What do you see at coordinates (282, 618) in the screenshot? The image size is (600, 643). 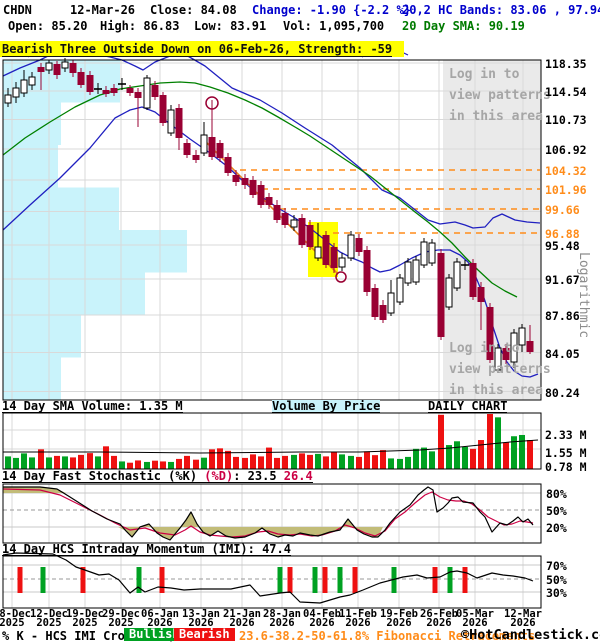 I see `date-axis-label: 28-Jan 2026` at bounding box center [282, 618].